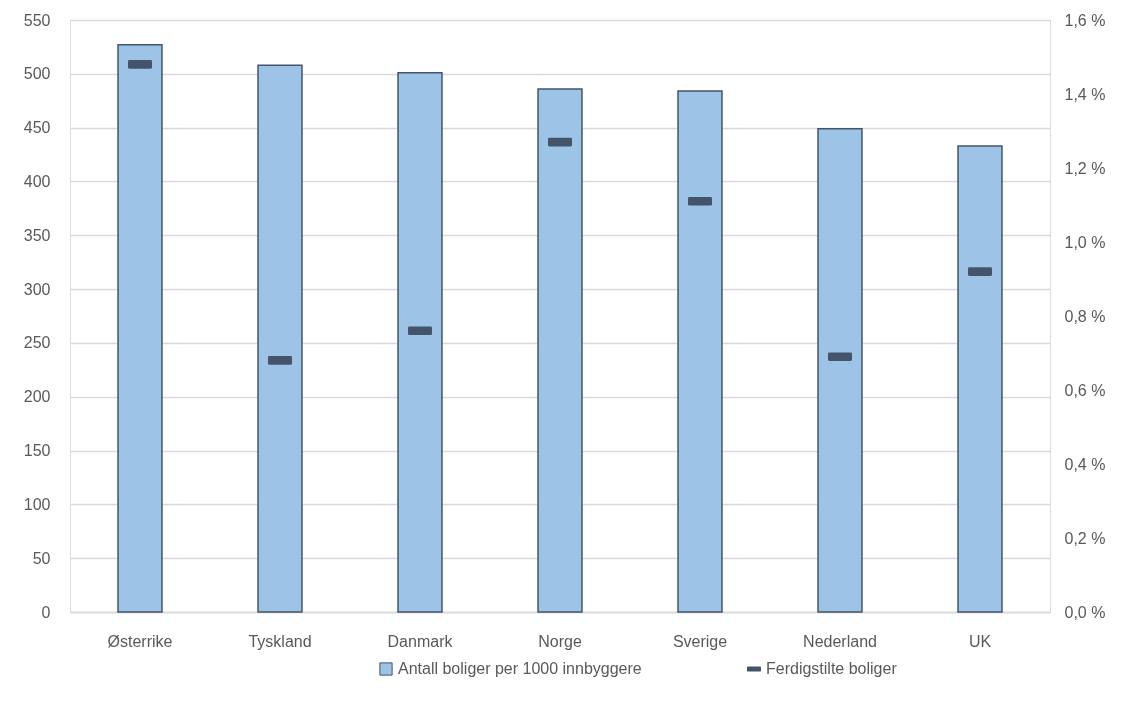 Image resolution: width=1133 pixels, height=711 pixels. Describe the element at coordinates (37, 235) in the screenshot. I see `y-tick-label: 350` at that location.